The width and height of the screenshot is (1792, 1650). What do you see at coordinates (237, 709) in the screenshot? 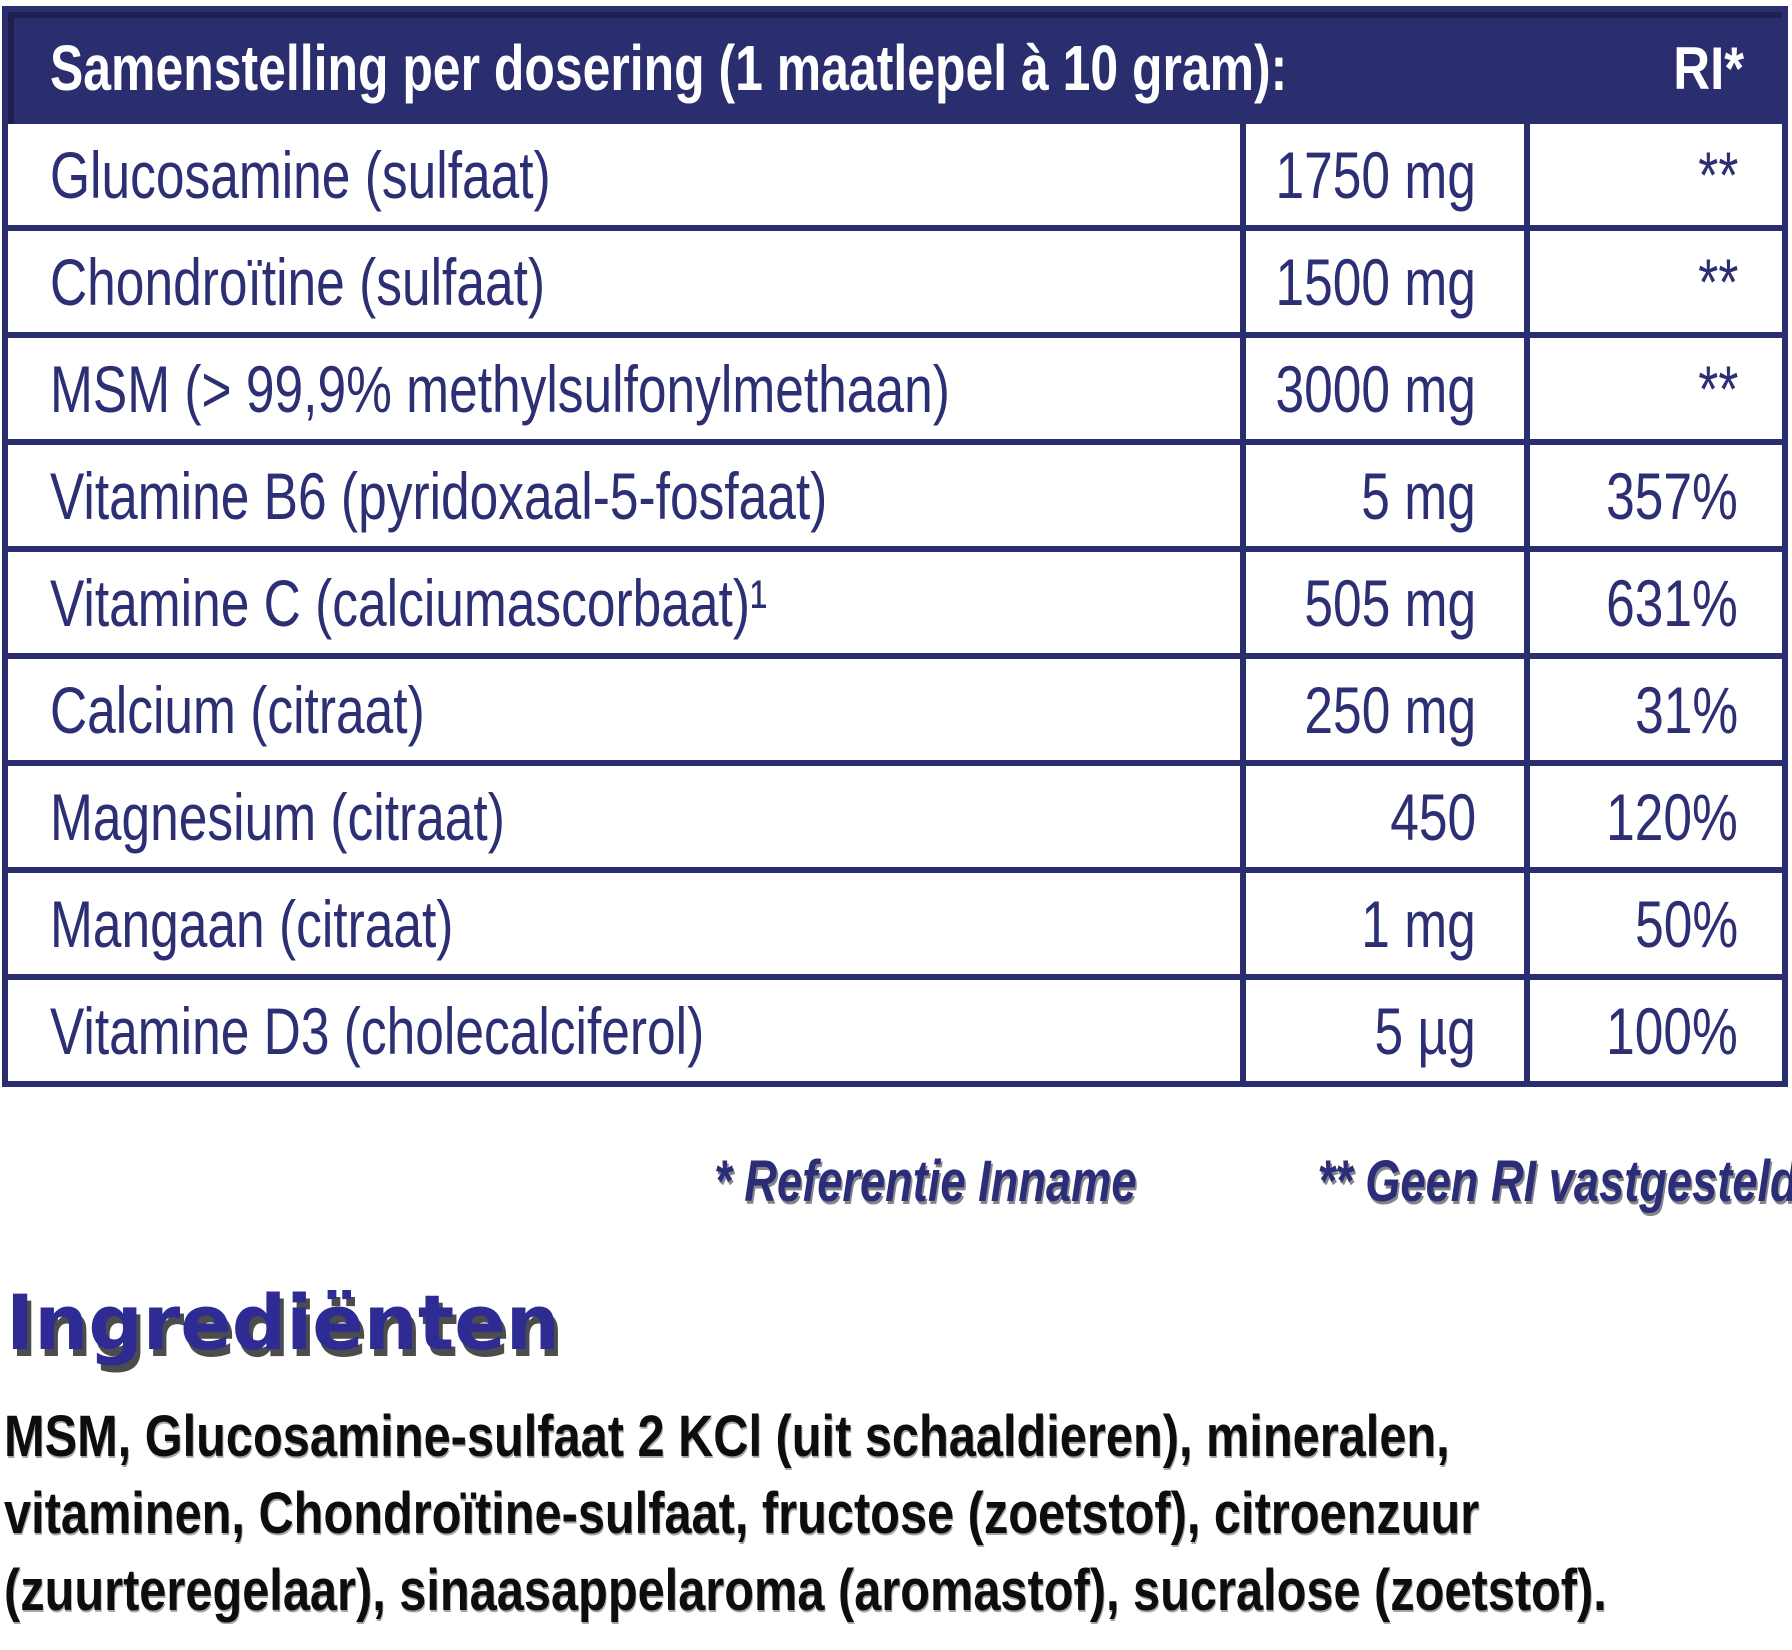
I see `ingredient-name: Calcium (citraat)` at bounding box center [237, 709].